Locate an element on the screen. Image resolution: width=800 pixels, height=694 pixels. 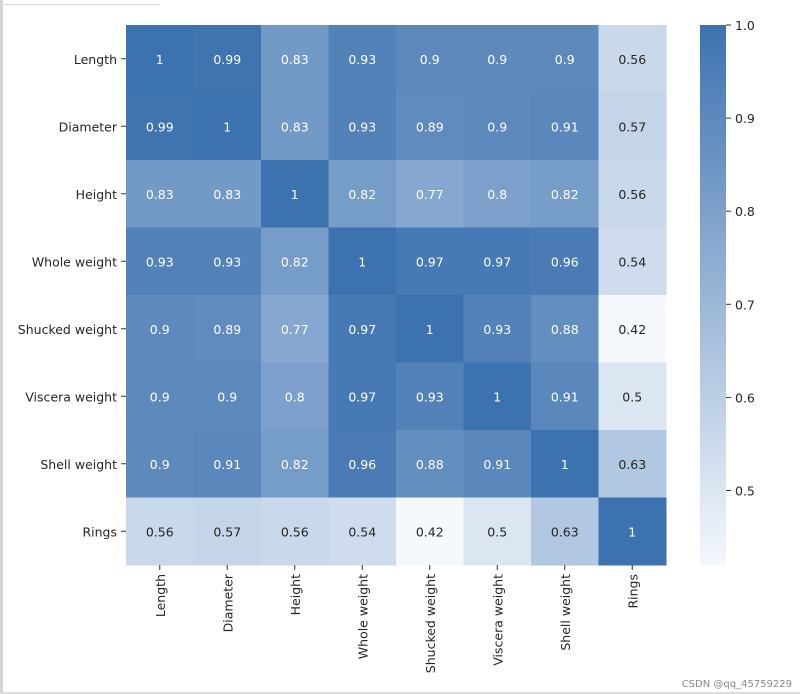
y-tick-label-height: Height is located at coordinates (96, 194).